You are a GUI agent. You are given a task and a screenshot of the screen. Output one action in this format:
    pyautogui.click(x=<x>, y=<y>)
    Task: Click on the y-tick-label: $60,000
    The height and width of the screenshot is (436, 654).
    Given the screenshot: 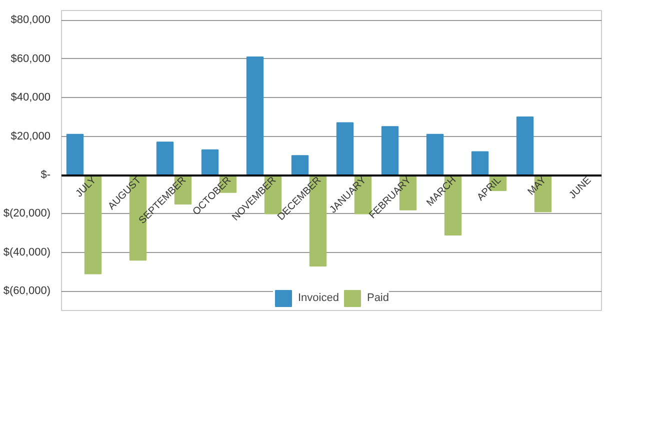 What is the action you would take?
    pyautogui.click(x=30, y=58)
    